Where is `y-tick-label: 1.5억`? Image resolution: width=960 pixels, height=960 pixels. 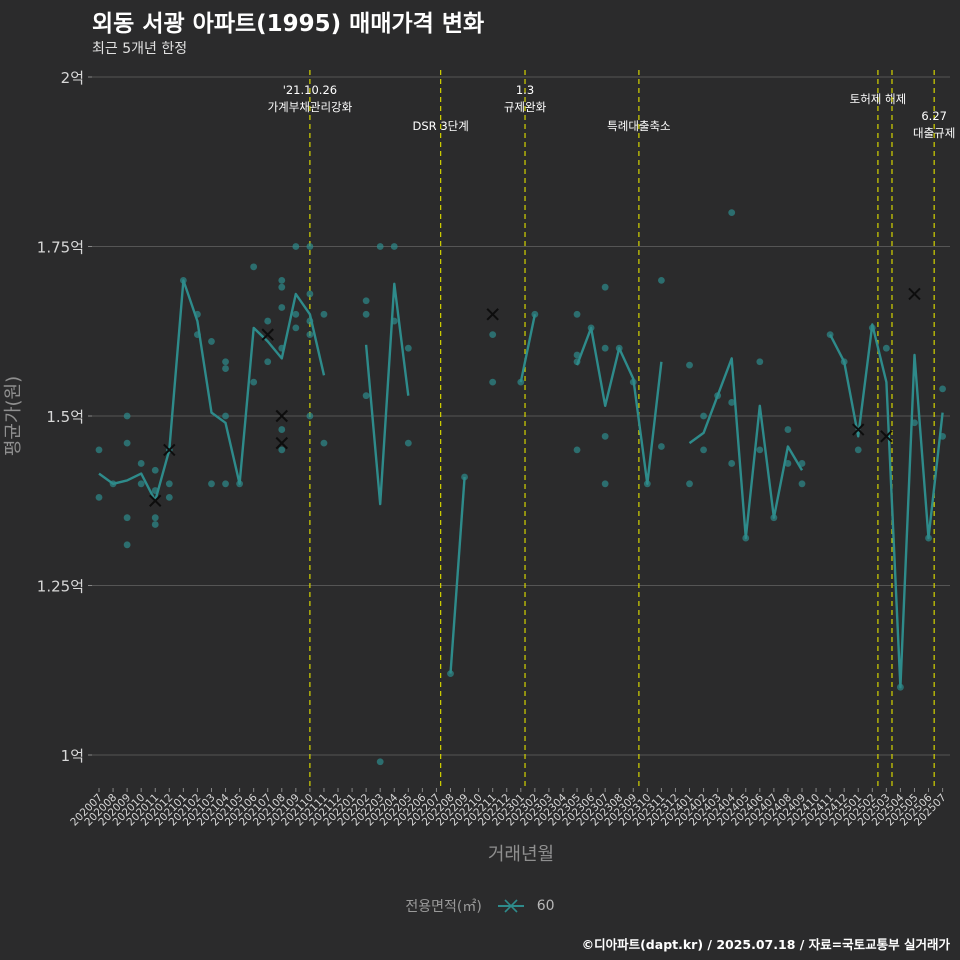 y-tick-label: 1.5억 is located at coordinates (65, 417).